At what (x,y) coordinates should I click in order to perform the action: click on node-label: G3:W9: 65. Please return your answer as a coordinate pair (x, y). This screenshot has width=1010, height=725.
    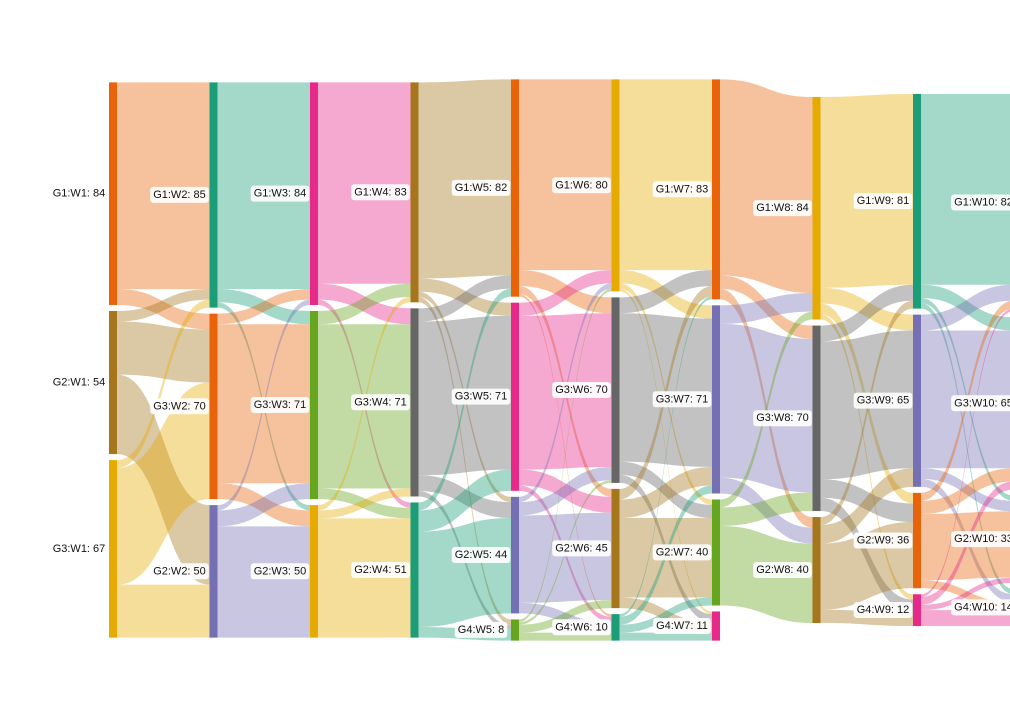
    Looking at the image, I should click on (883, 401).